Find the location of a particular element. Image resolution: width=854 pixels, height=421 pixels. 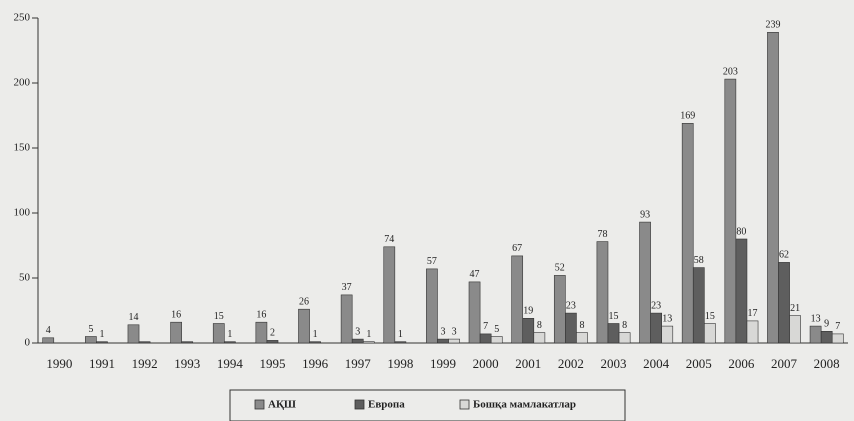

value-label: 169 is located at coordinates (687, 116).